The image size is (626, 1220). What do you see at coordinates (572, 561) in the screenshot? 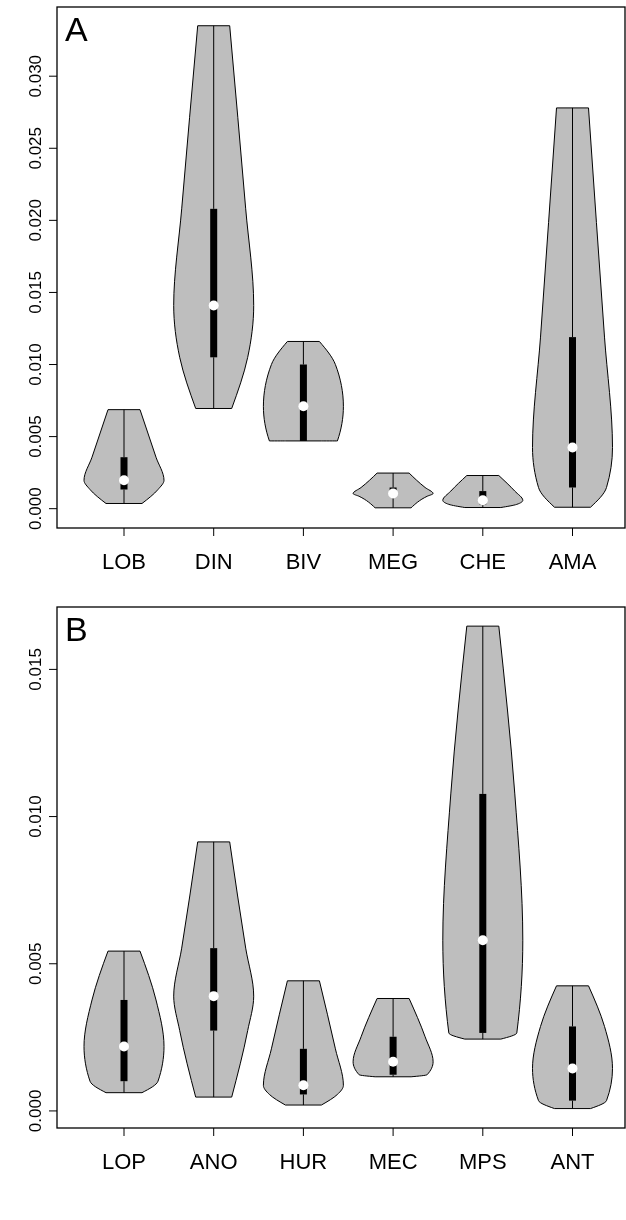
I see `x-tick-label: AMA` at bounding box center [572, 561].